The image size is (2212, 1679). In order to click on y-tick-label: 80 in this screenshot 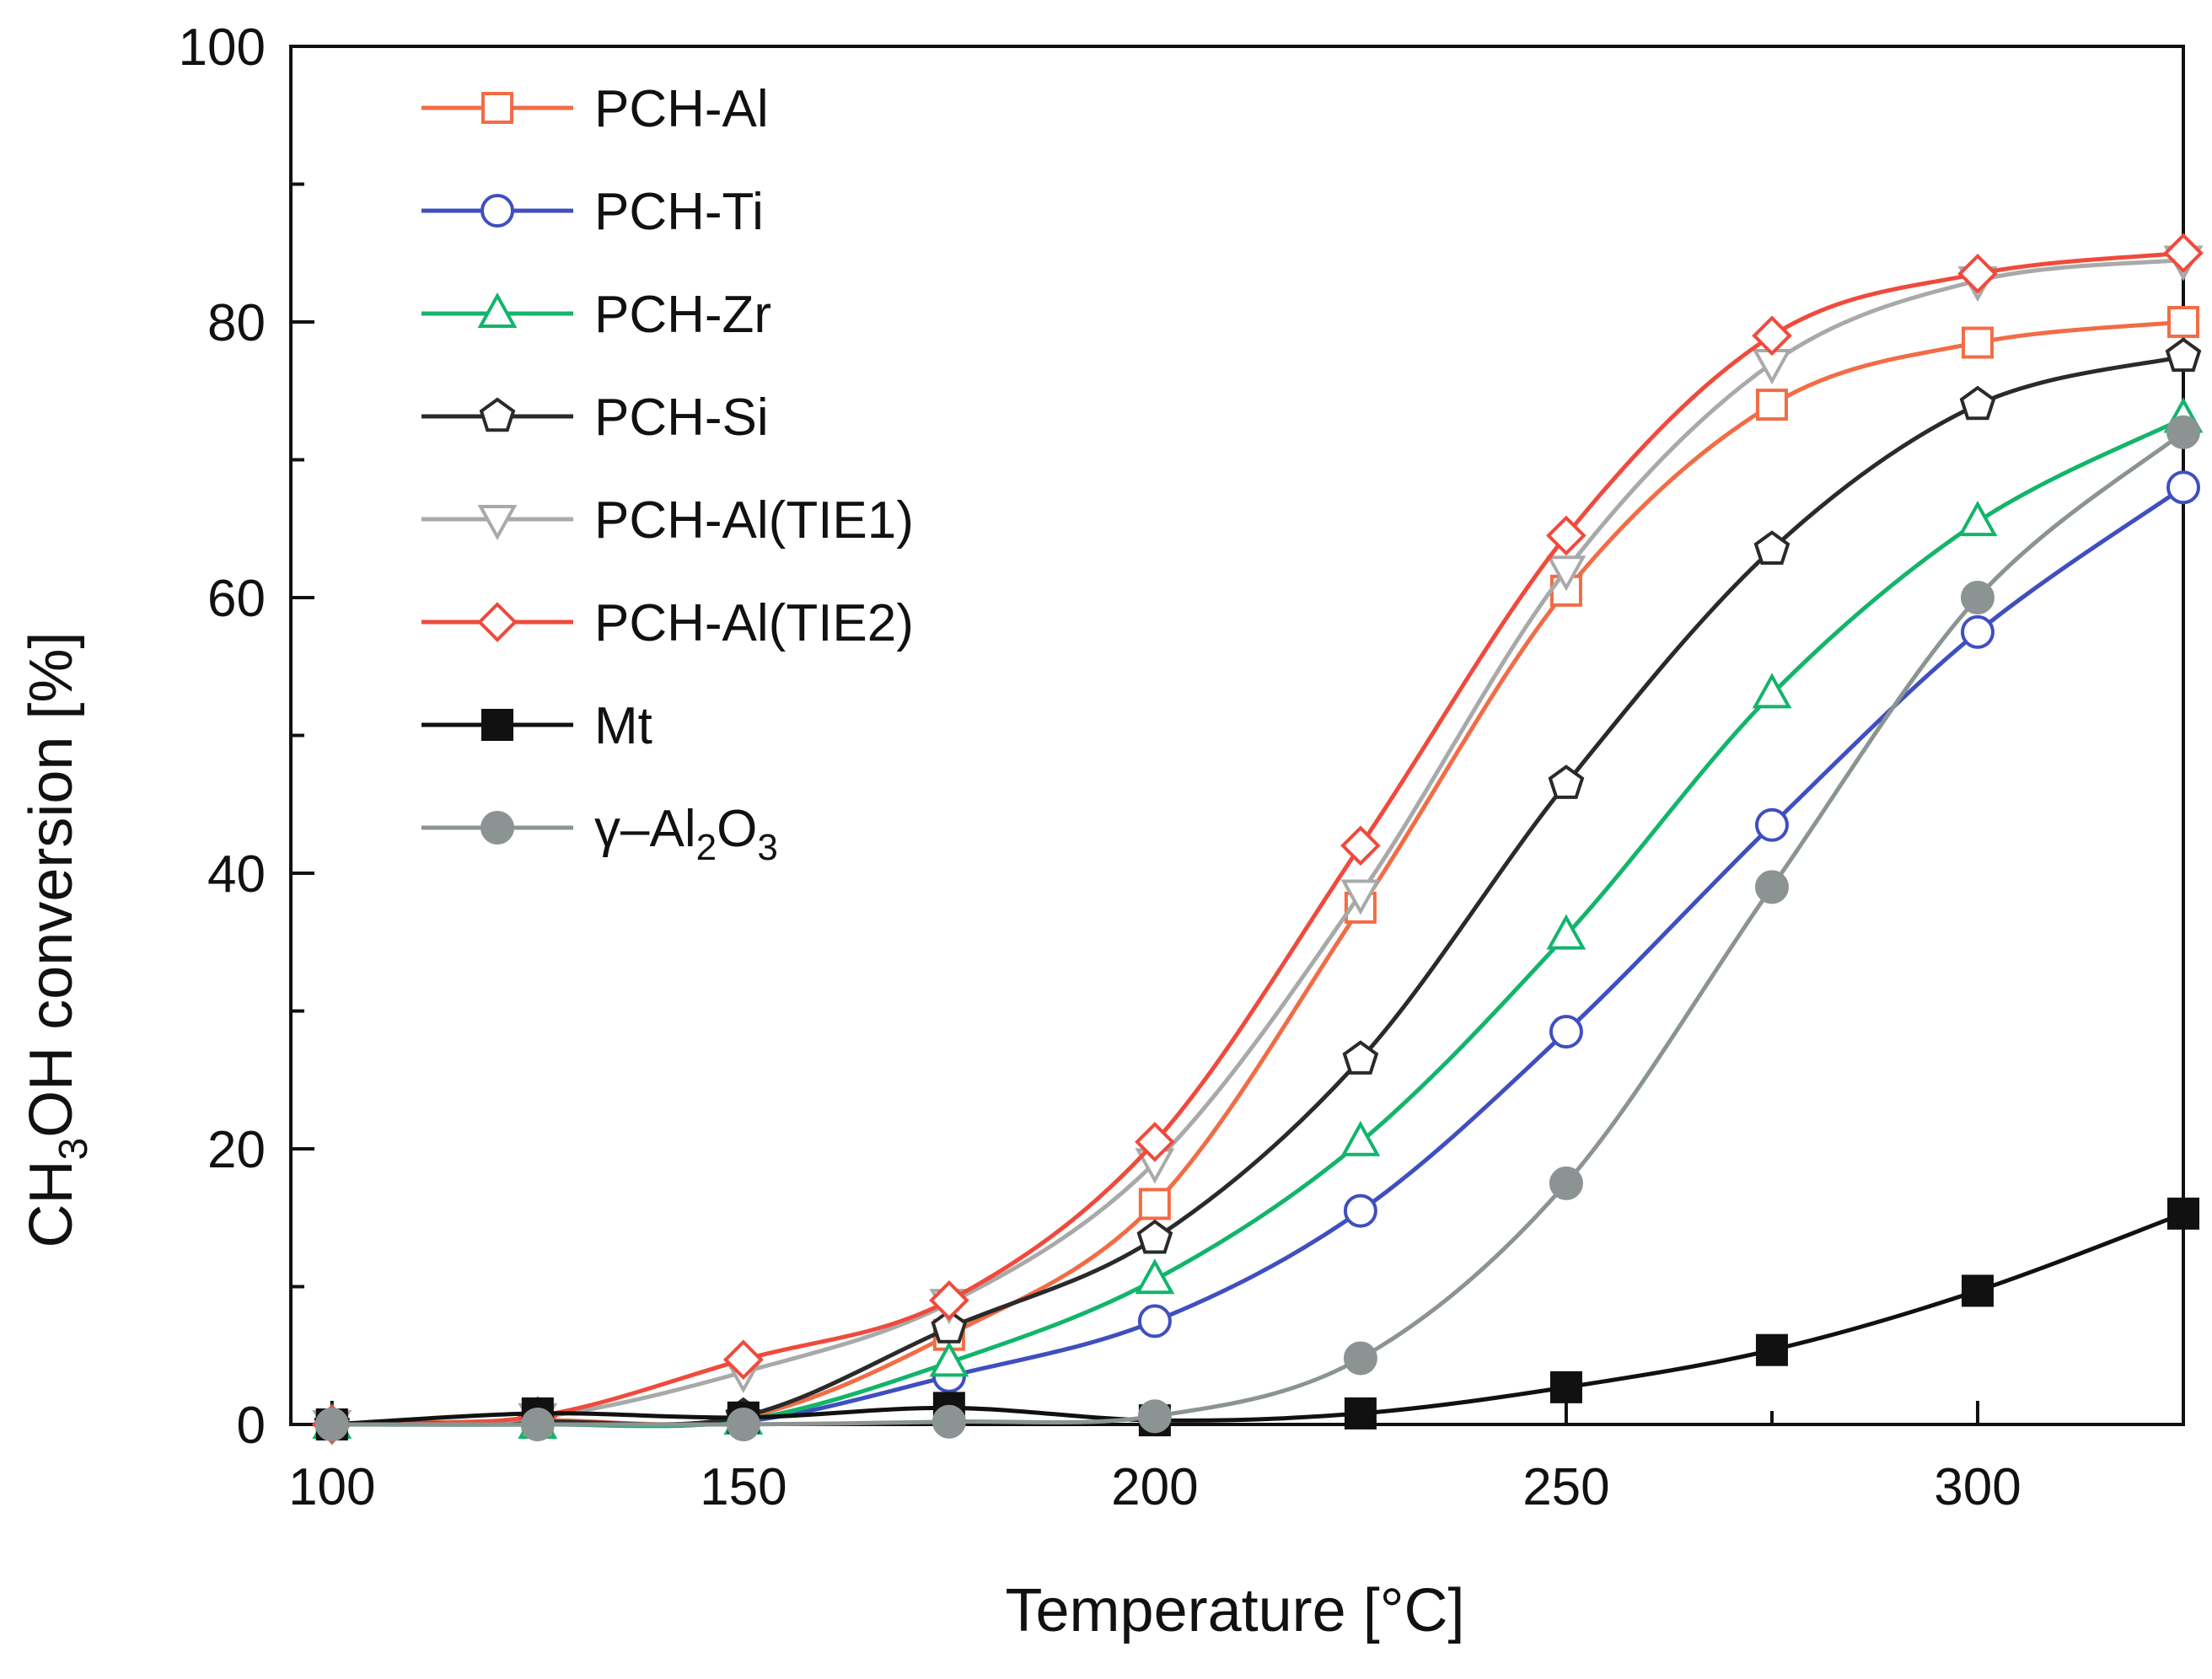, I will do `click(237, 323)`.